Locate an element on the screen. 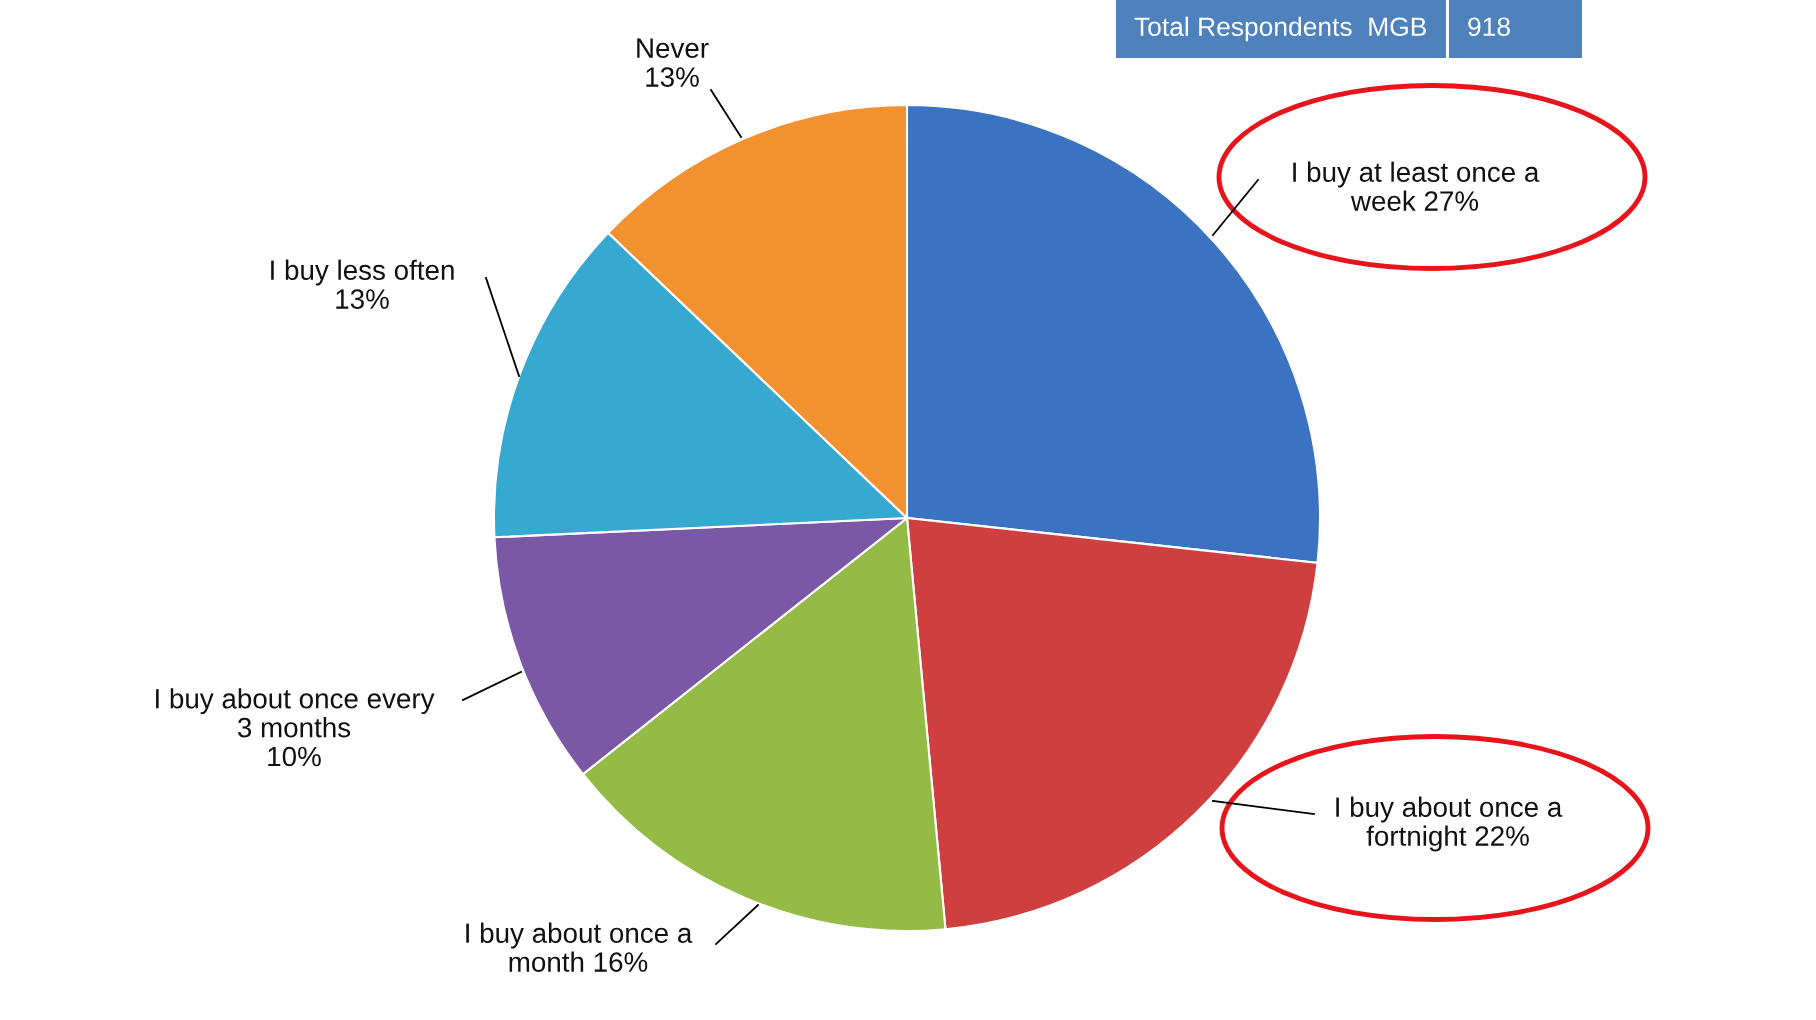  data-label: 10% is located at coordinates (294, 756).